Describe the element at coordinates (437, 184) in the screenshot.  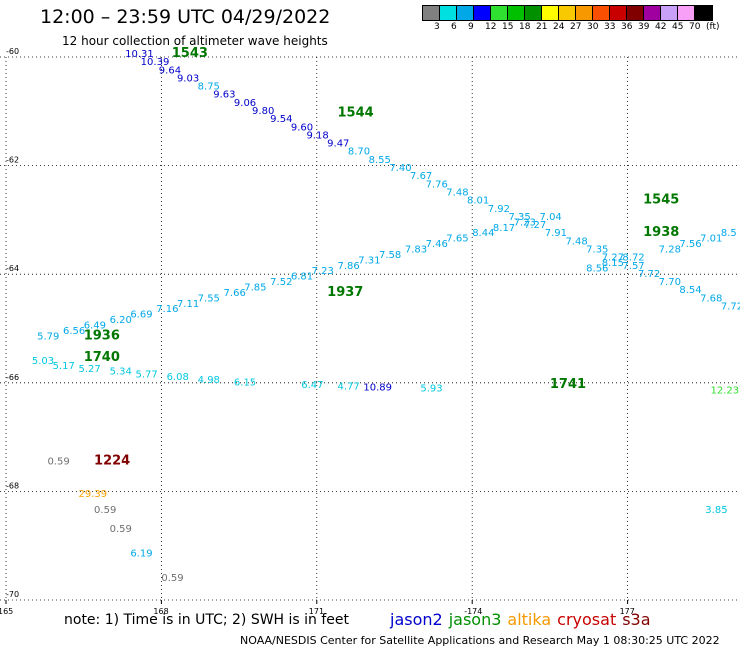
I see `wave-height-label: 7.76` at that location.